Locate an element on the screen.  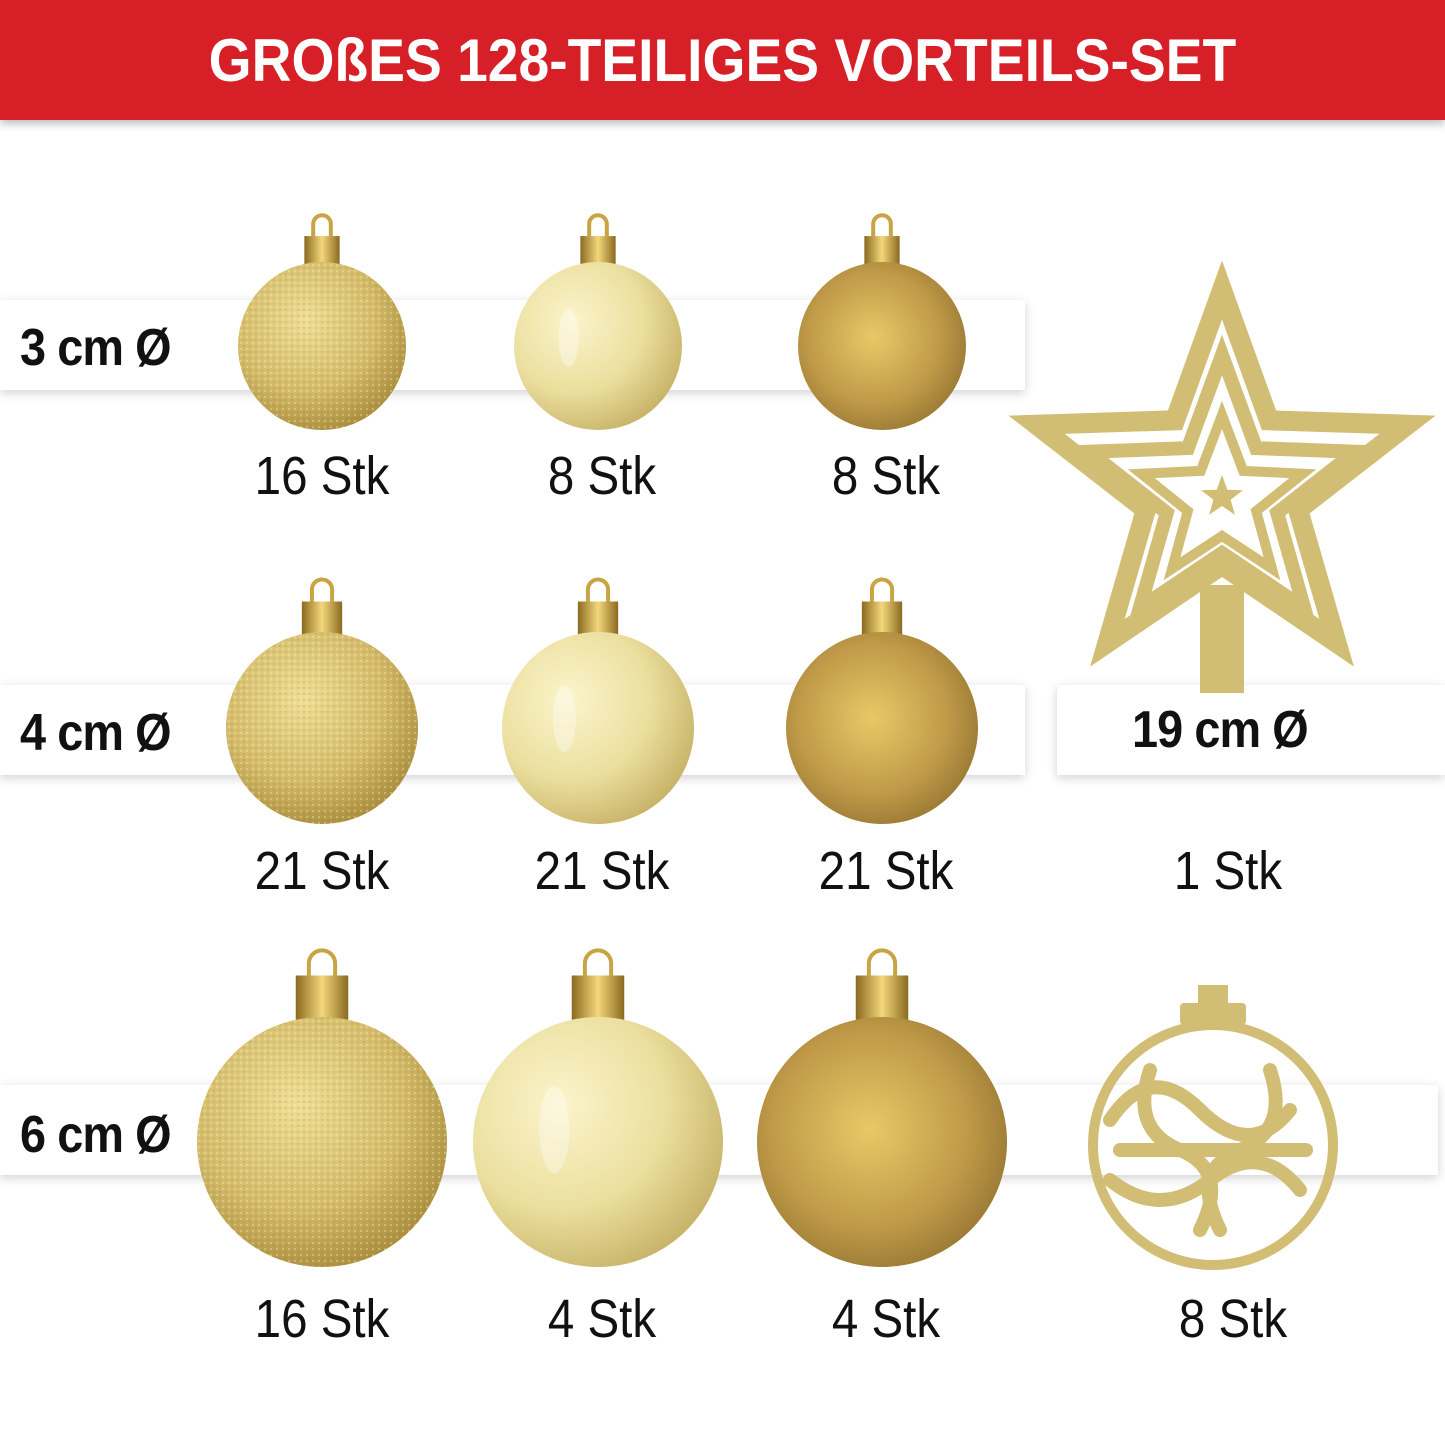
filigree-qty: 8 Stk is located at coordinates (1233, 1319).